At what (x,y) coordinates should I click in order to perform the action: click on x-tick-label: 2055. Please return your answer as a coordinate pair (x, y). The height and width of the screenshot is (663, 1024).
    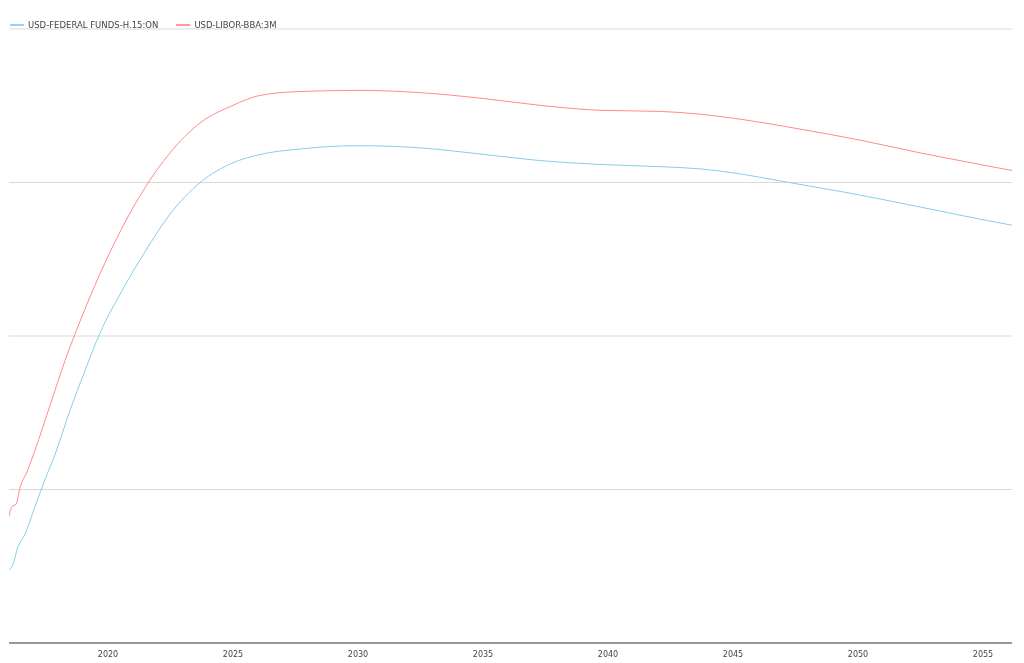
    Looking at the image, I should click on (983, 654).